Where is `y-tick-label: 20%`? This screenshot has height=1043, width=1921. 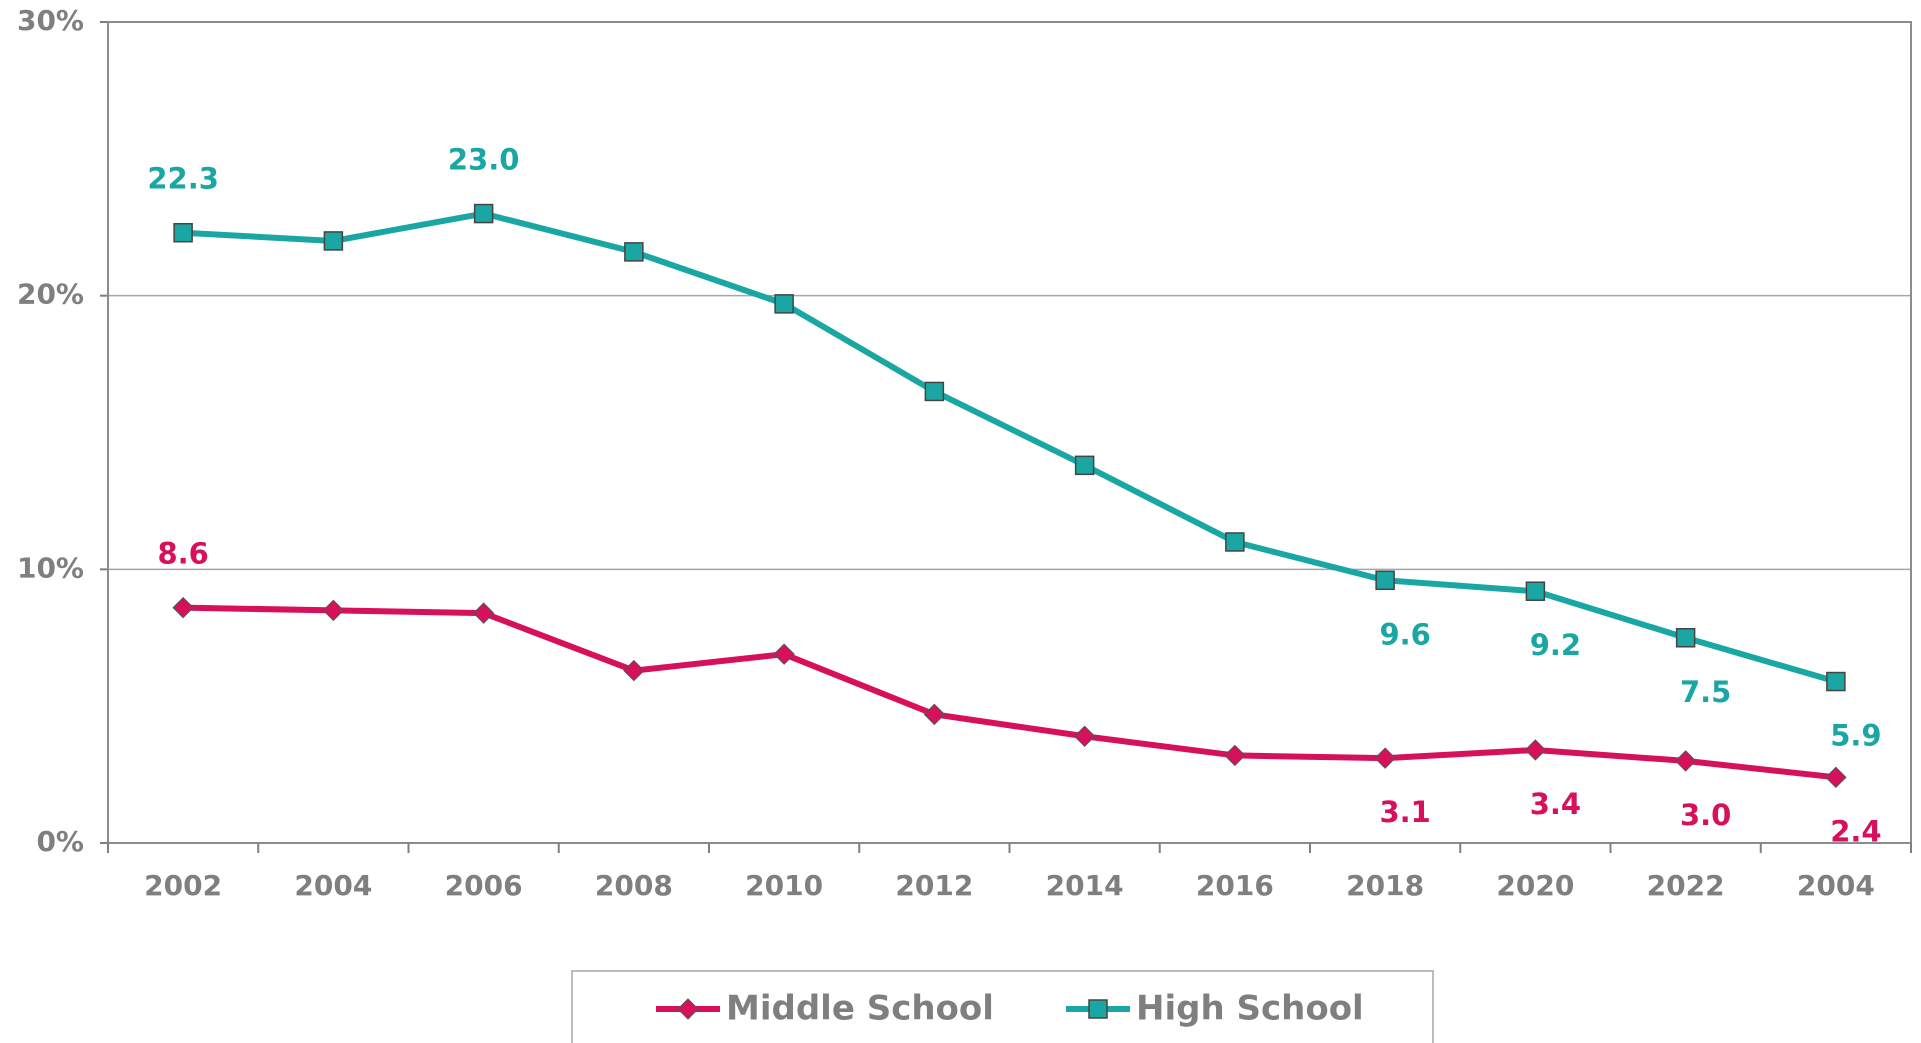
y-tick-label: 20% is located at coordinates (50, 294).